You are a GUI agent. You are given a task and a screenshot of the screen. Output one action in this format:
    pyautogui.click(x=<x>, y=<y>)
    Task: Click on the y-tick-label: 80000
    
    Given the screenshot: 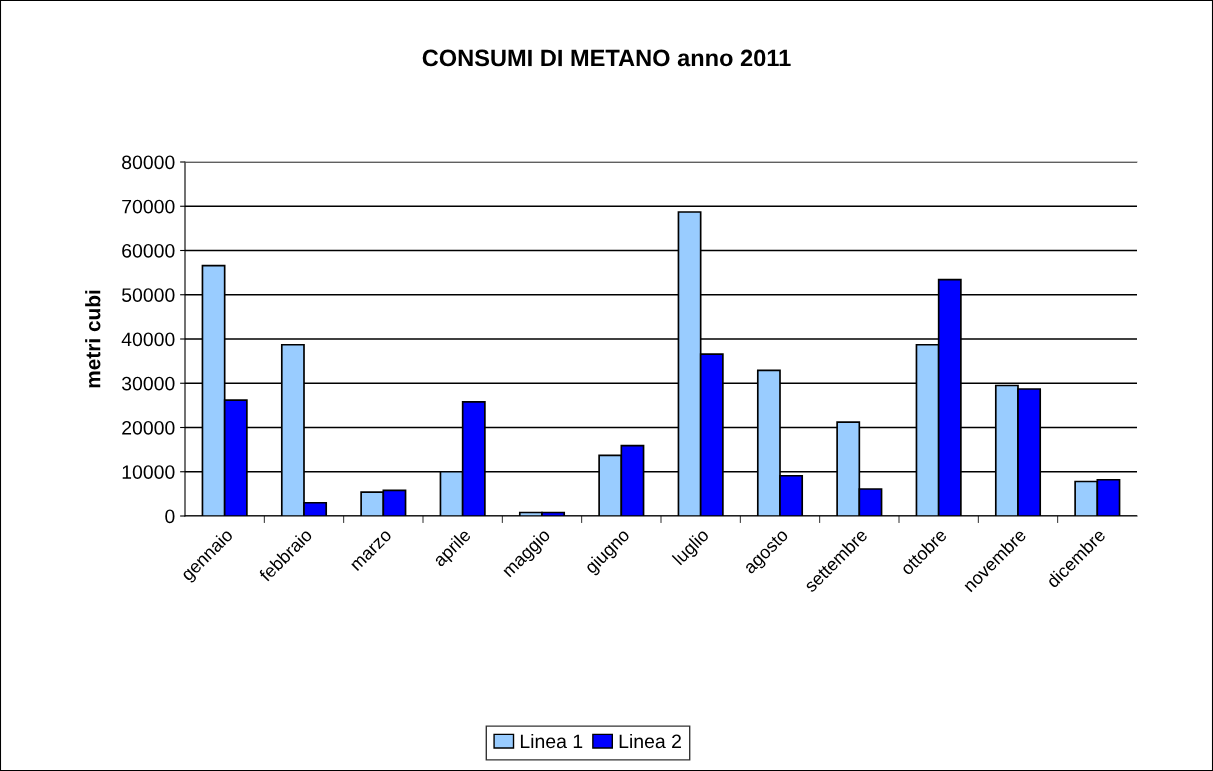 What is the action you would take?
    pyautogui.click(x=148, y=162)
    